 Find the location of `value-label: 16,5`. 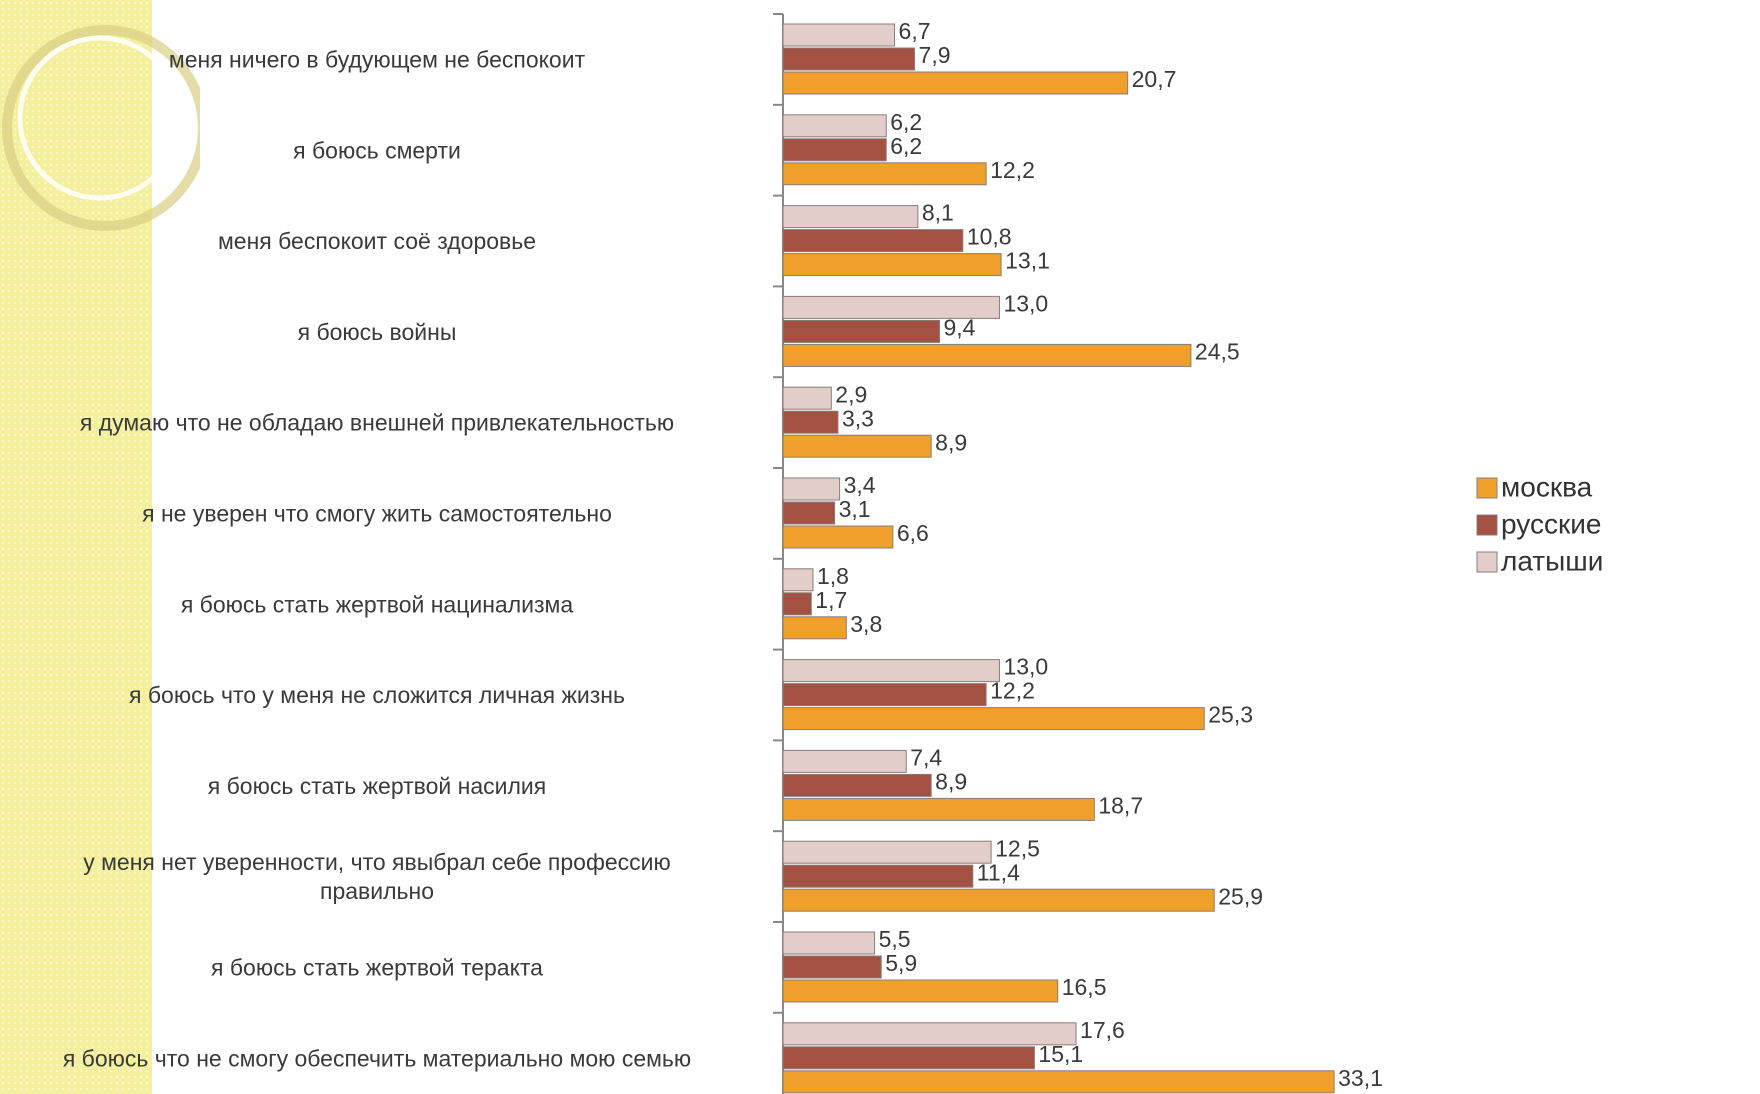

value-label: 16,5 is located at coordinates (1084, 987).